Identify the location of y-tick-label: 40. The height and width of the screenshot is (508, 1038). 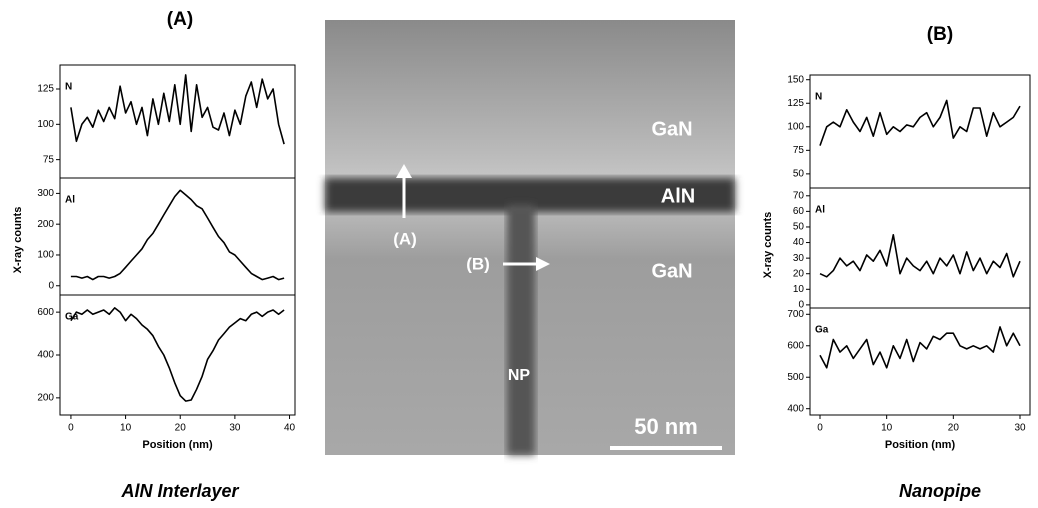
(799, 242).